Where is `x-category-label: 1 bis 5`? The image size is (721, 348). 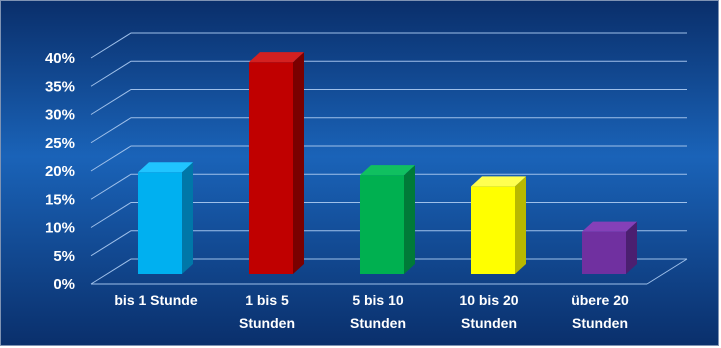
x-category-label: 1 bis 5 is located at coordinates (267, 300).